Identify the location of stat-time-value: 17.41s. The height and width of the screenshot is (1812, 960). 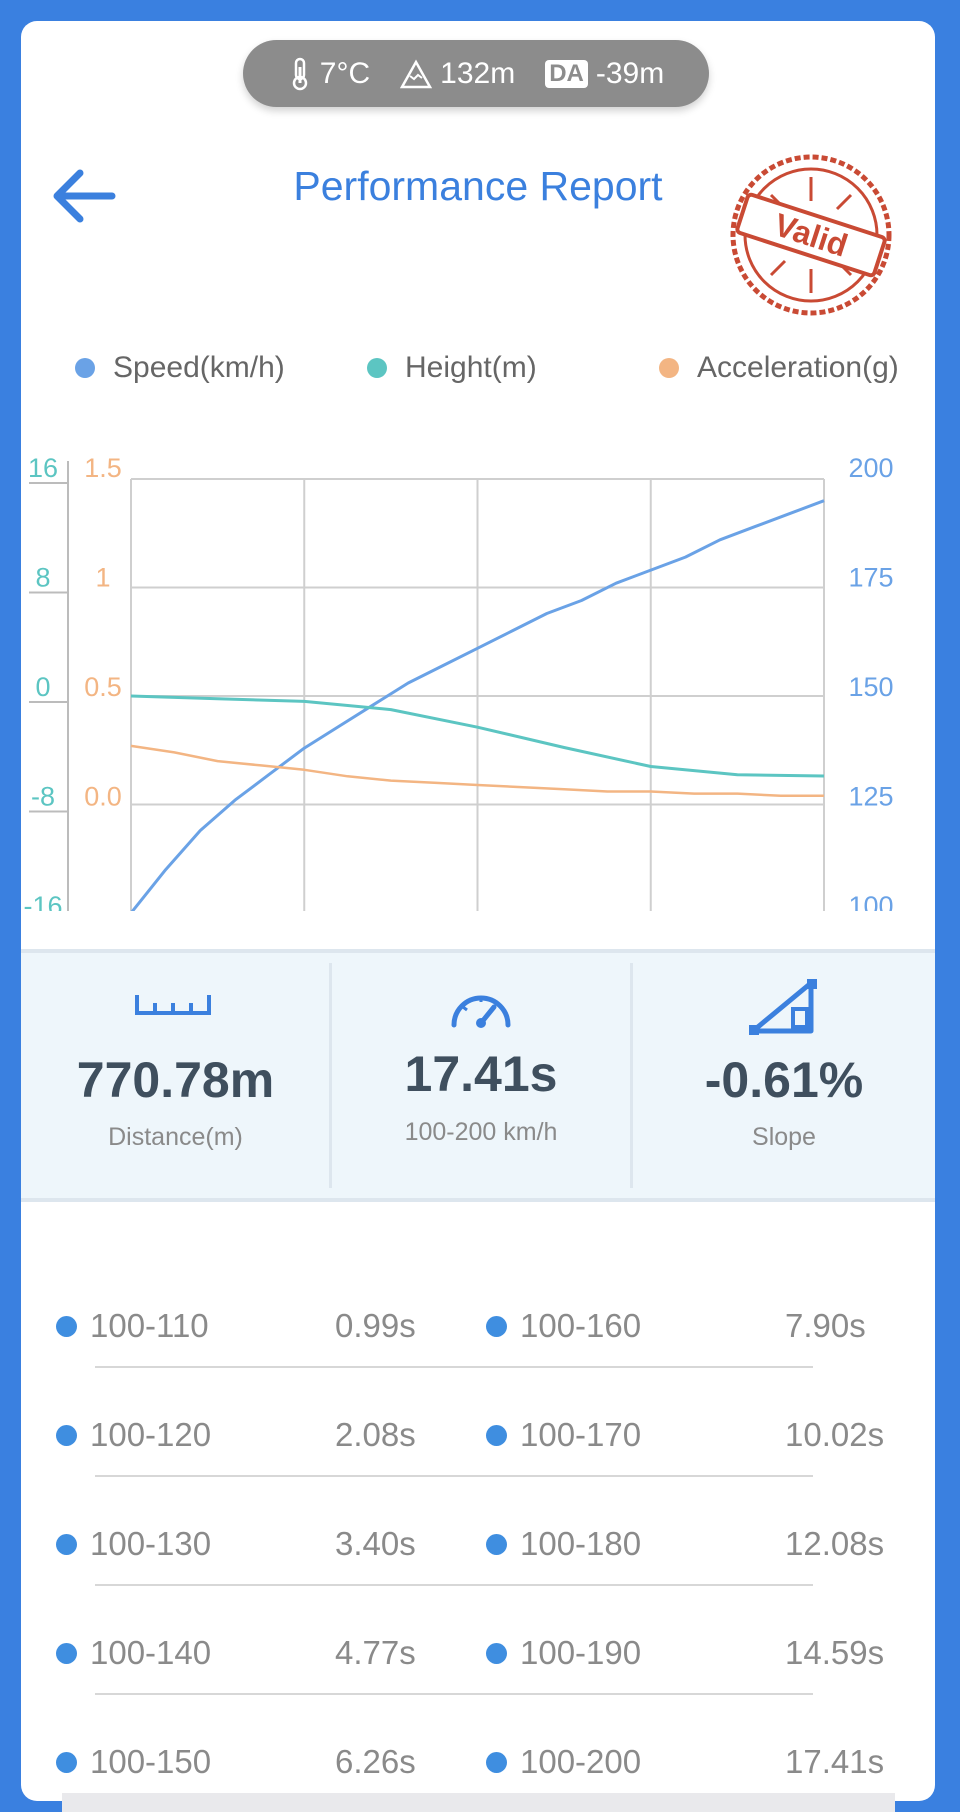
(481, 1074).